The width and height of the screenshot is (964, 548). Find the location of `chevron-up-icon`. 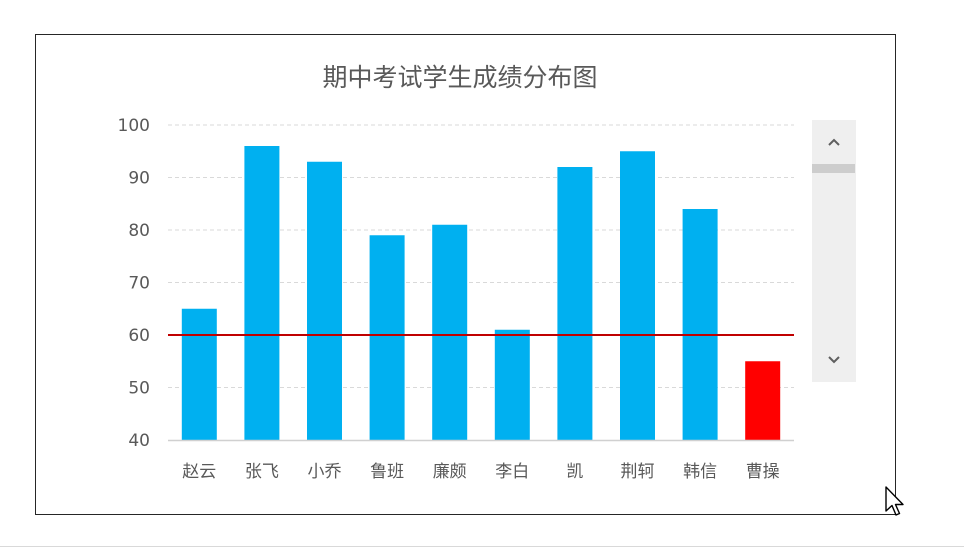

chevron-up-icon is located at coordinates (834, 142).